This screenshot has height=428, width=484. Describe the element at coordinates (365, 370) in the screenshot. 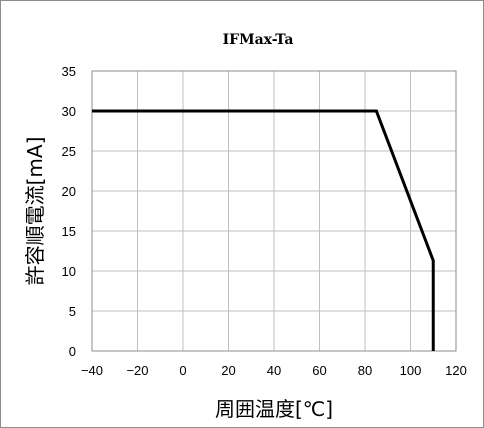

I see `x-tick-label: 80` at that location.